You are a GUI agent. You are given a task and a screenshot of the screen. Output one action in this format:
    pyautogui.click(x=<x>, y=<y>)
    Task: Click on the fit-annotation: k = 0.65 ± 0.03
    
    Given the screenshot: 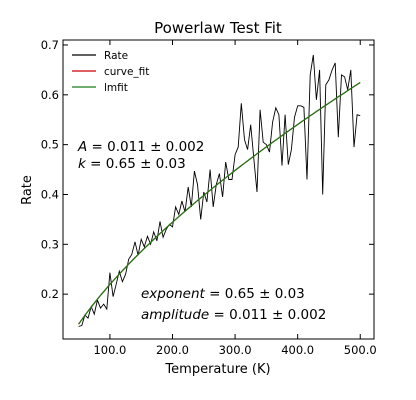 What is the action you would take?
    pyautogui.click(x=132, y=164)
    